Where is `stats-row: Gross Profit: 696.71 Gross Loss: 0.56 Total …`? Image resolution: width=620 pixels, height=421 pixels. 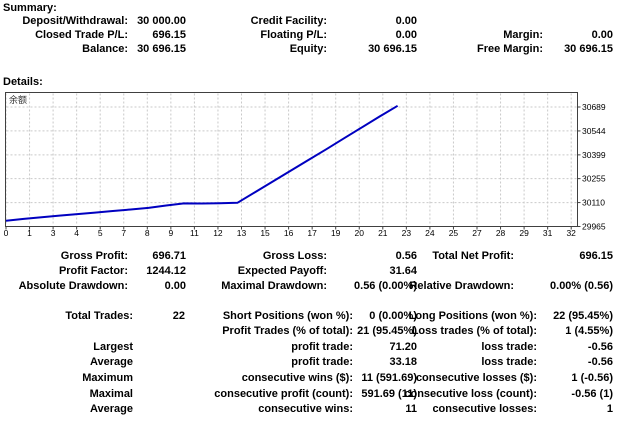 stats-row: Gross Profit: 696.71 Gross Loss: 0.56 Total … is located at coordinates (310, 256).